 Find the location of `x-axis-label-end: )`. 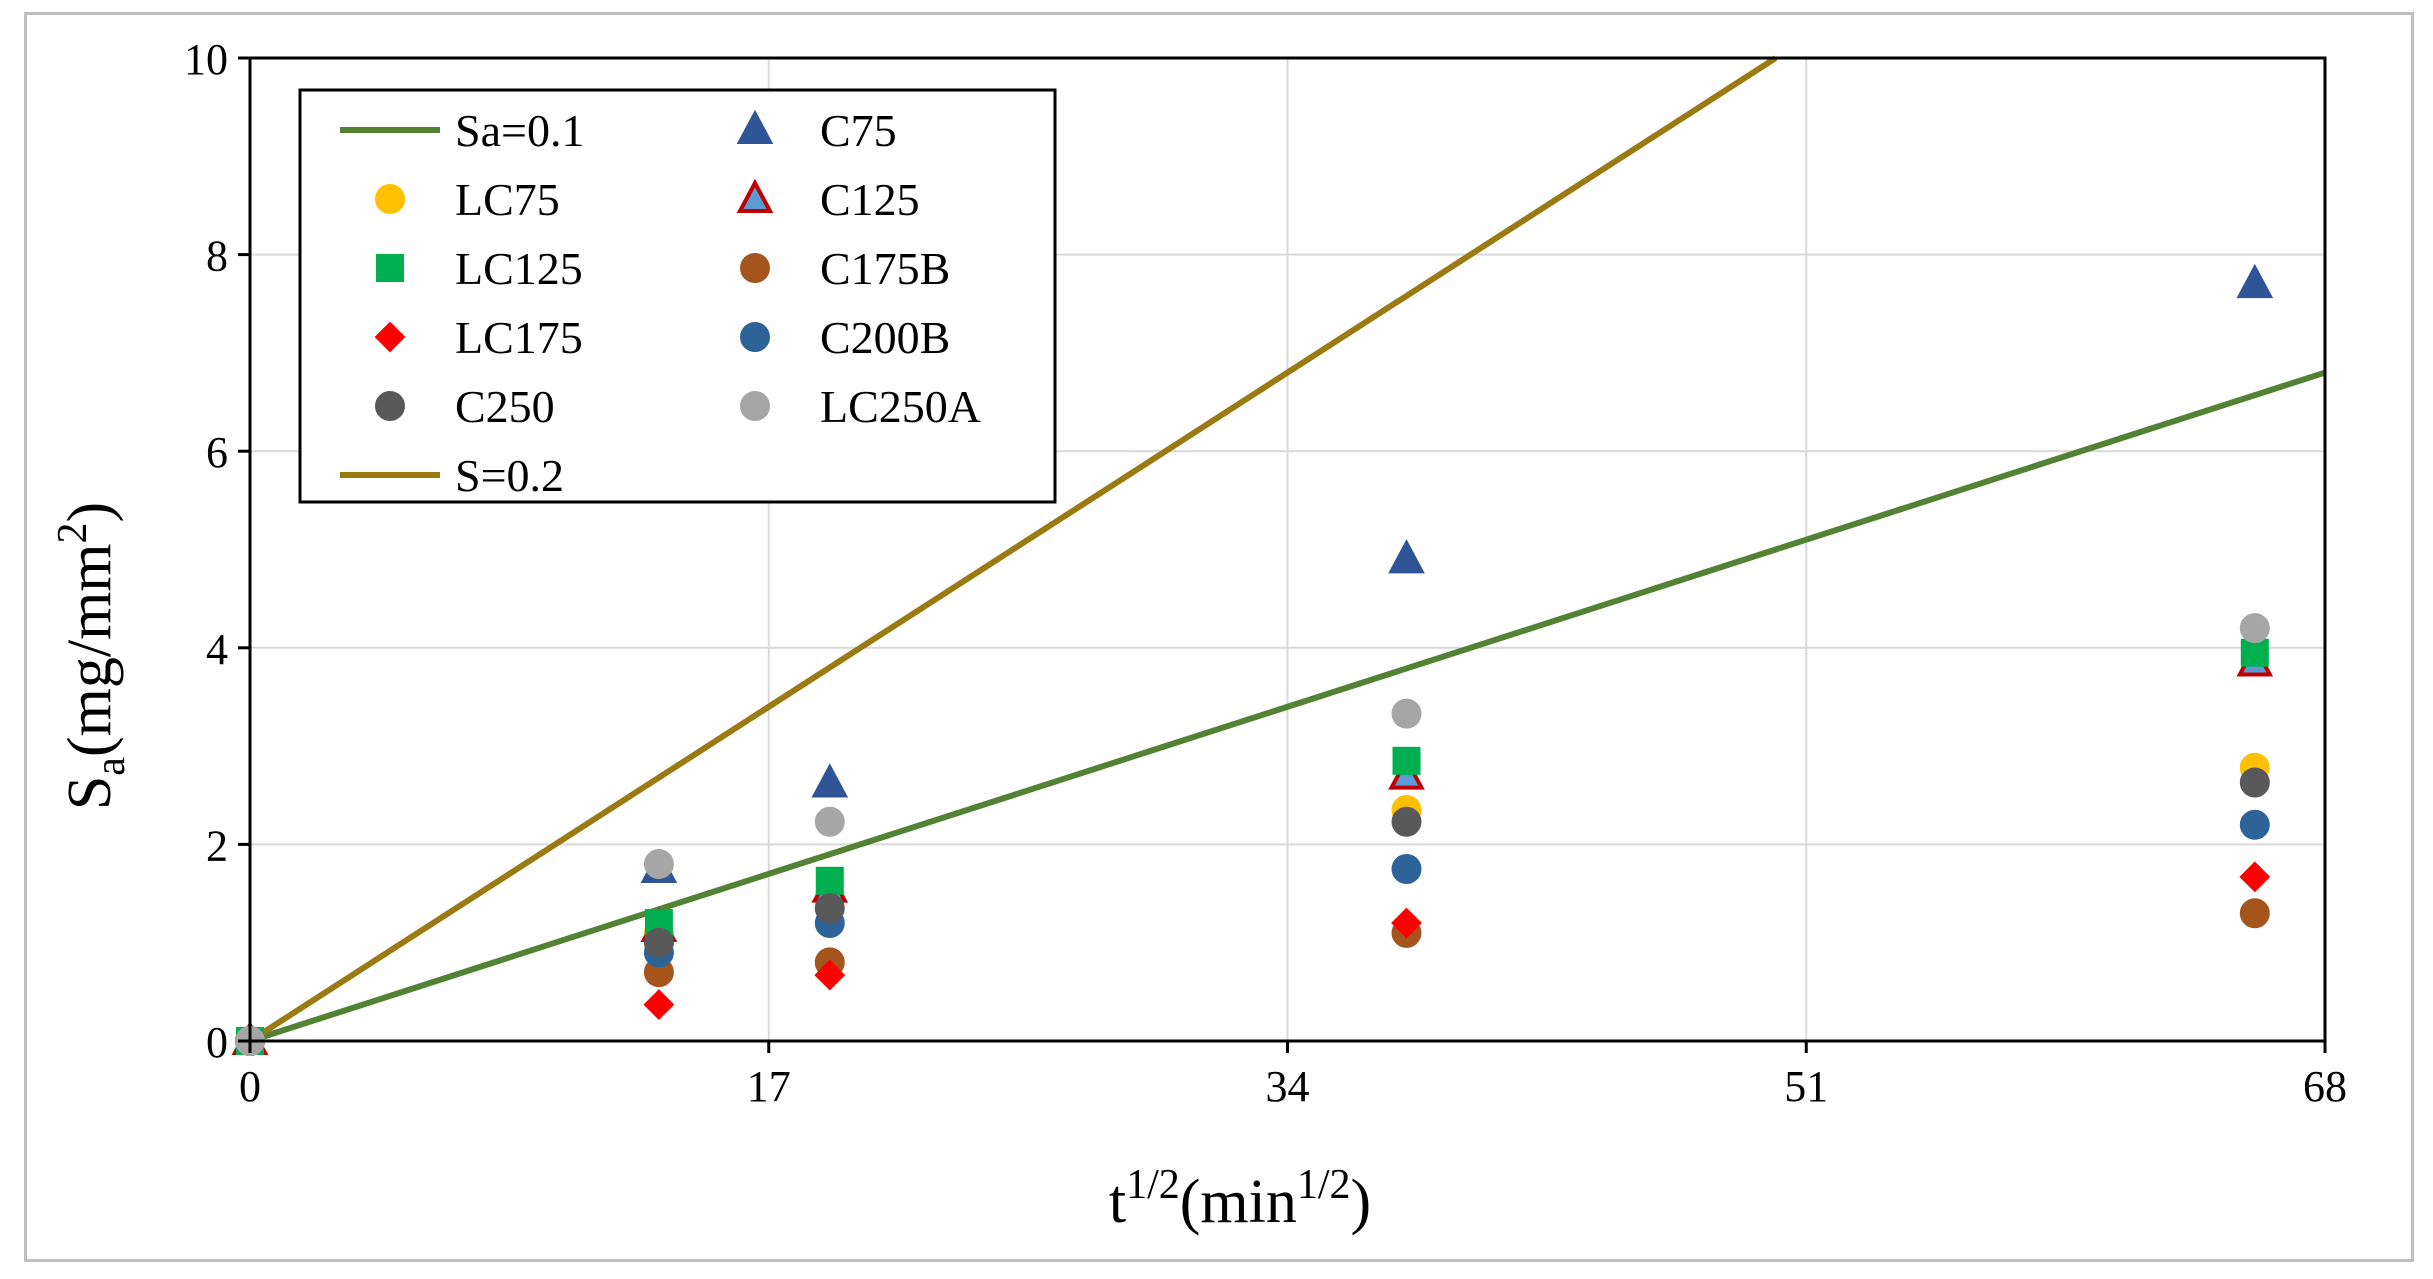

x-axis-label-end: ) is located at coordinates (1361, 1202).